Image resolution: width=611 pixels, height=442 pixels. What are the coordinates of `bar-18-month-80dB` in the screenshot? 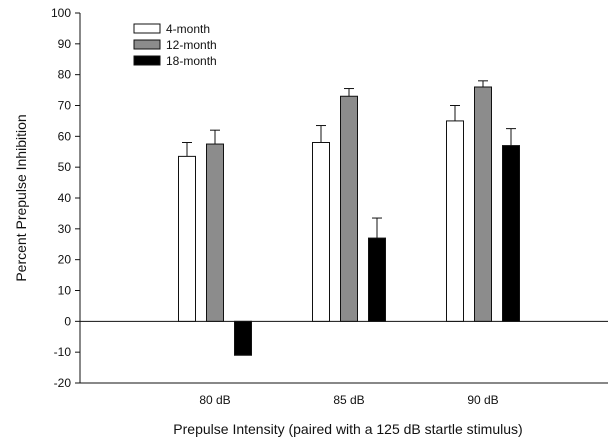 It's located at (243, 338).